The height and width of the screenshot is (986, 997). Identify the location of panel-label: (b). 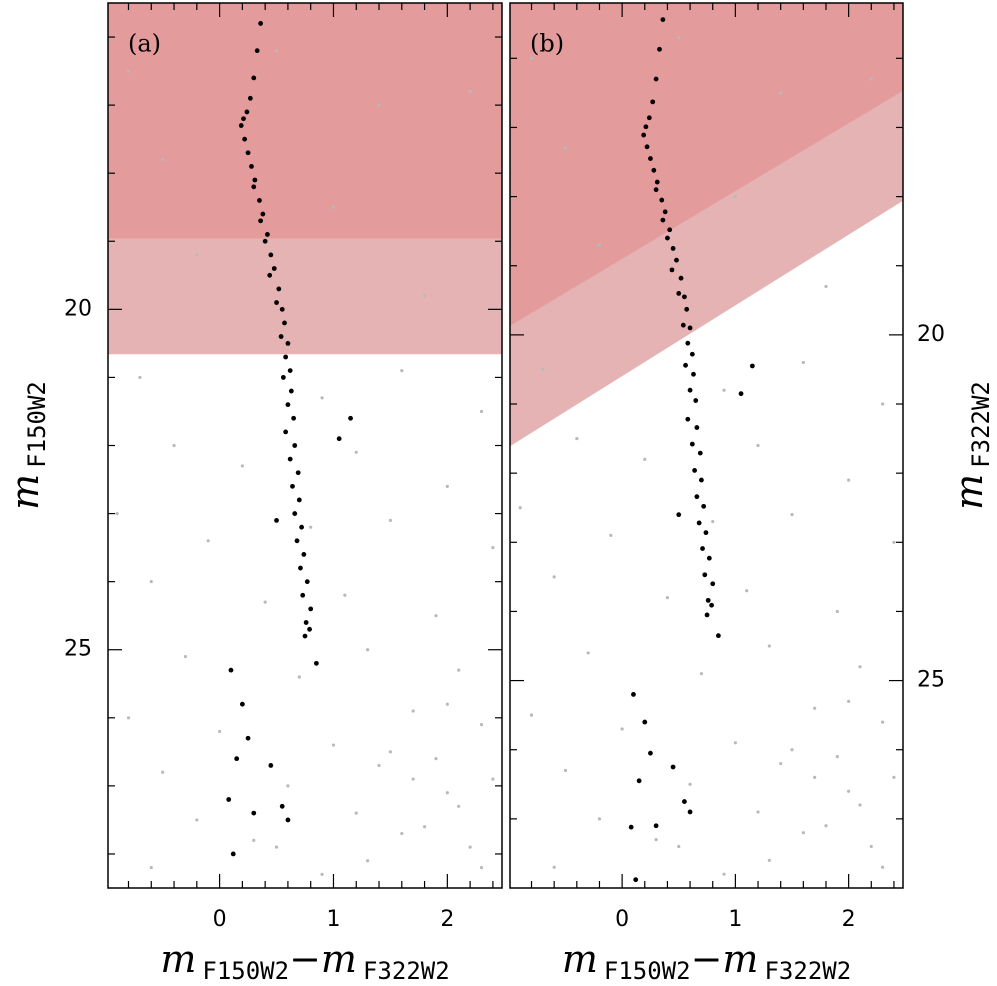
(547, 44).